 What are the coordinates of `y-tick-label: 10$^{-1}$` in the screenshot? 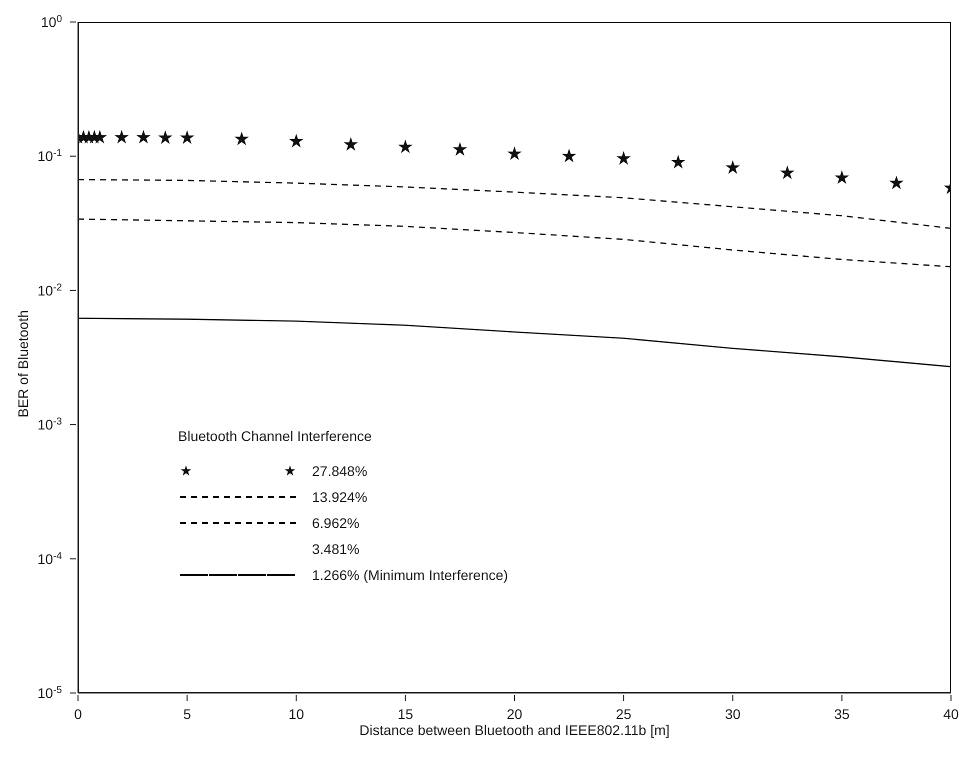 It's located at (50, 156).